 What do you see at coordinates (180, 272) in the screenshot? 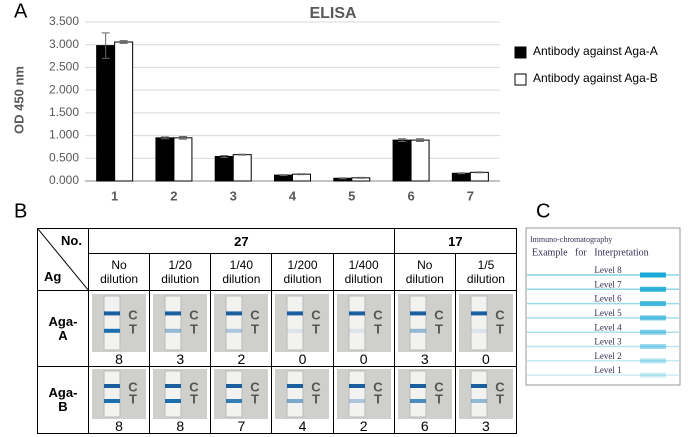
I see `dilution-cell: 1/20 dilution` at bounding box center [180, 272].